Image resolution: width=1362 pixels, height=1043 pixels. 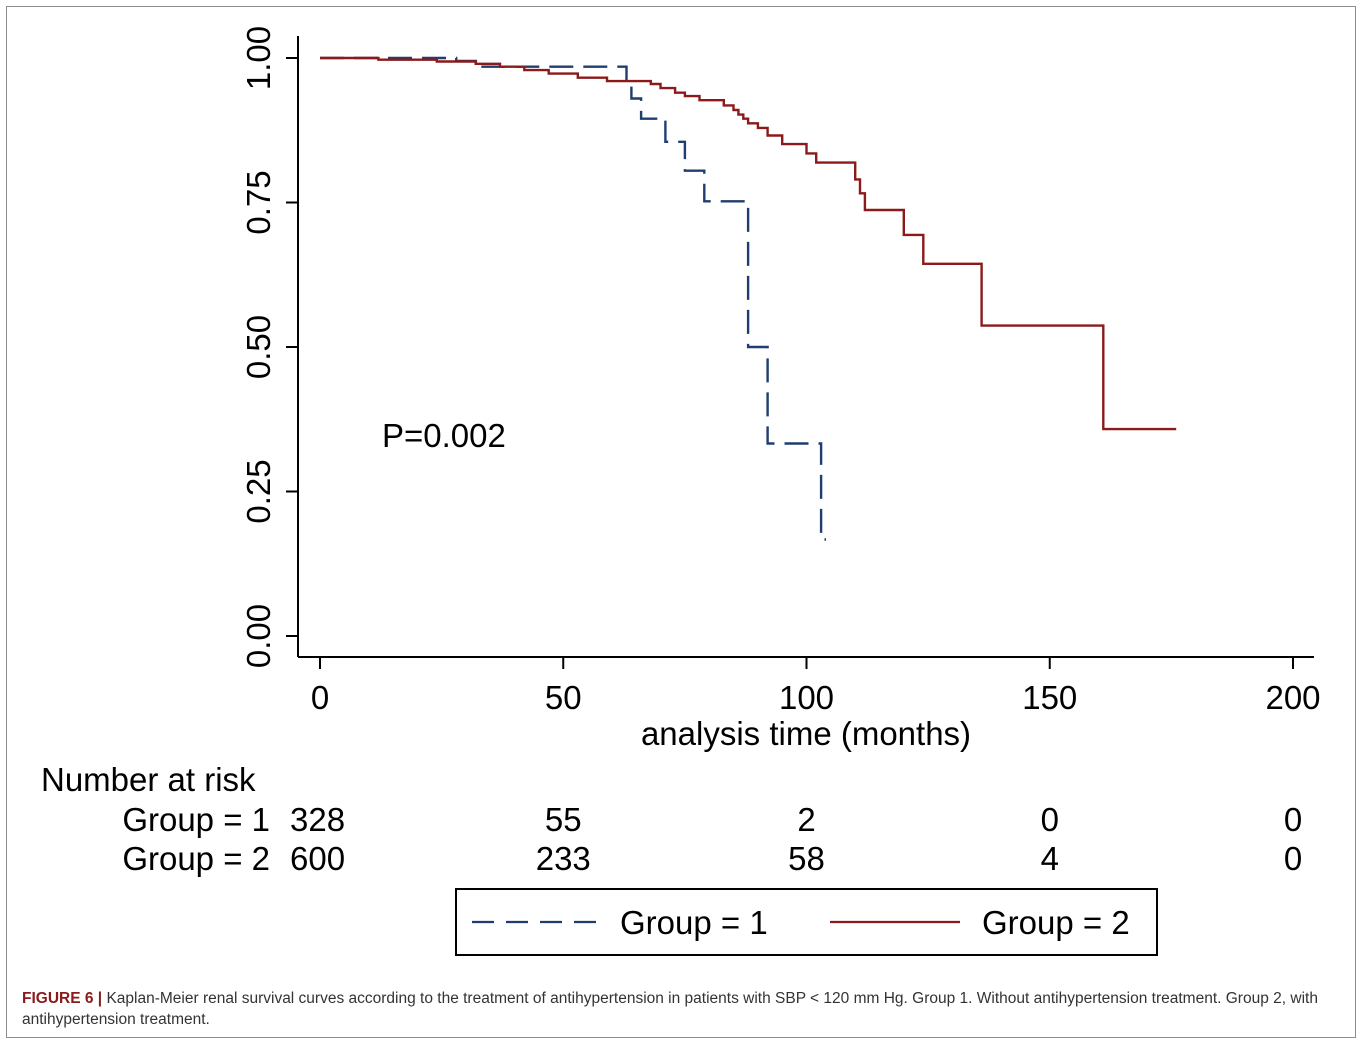 I want to click on y-axis-ticks: 0.00 0.25 0.50 0.75 1.00, so click(x=269, y=347).